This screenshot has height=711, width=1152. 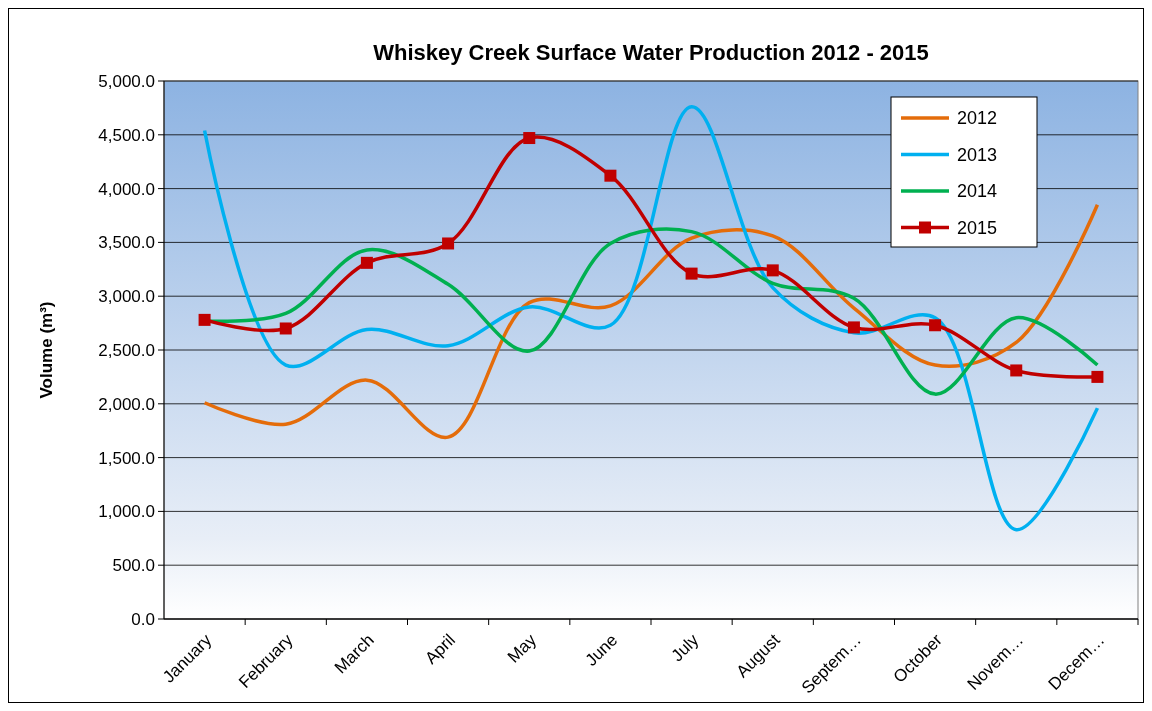 I want to click on x-tick-label: May, so click(x=522, y=648).